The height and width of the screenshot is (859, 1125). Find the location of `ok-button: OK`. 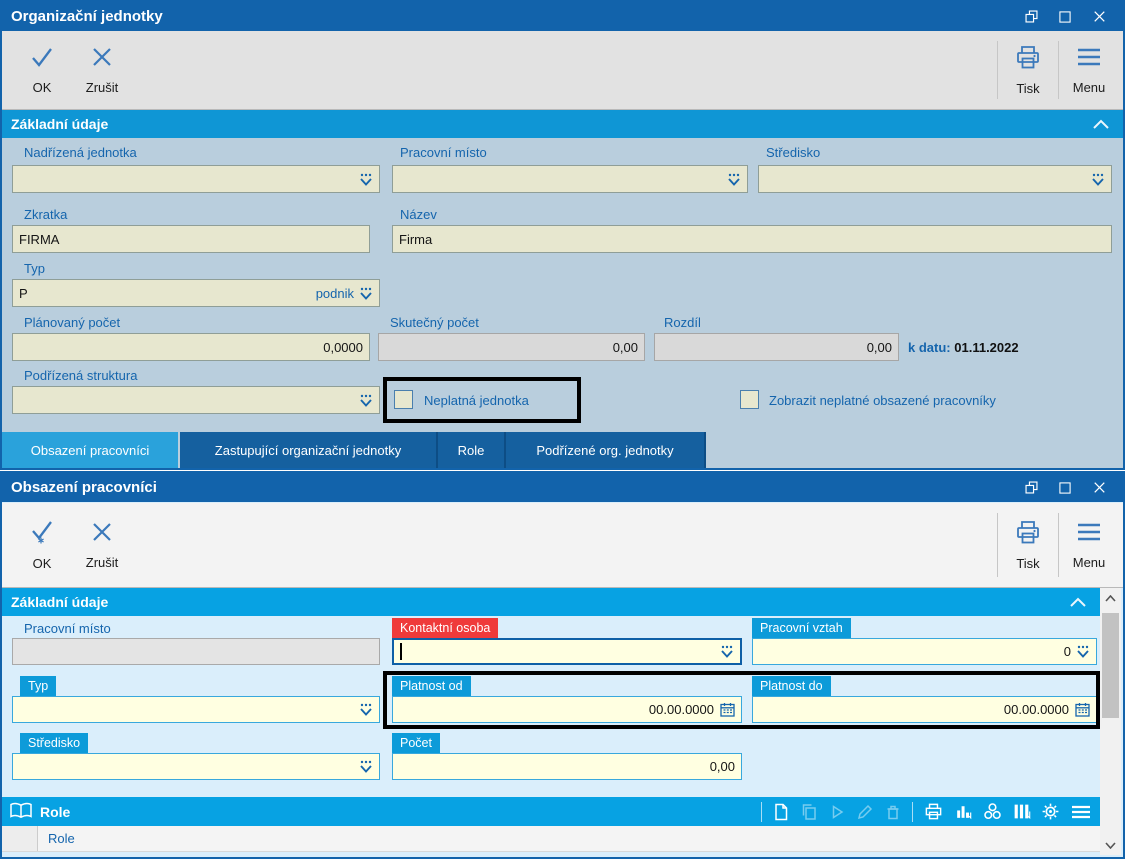

ok-button: OK is located at coordinates (42, 70).